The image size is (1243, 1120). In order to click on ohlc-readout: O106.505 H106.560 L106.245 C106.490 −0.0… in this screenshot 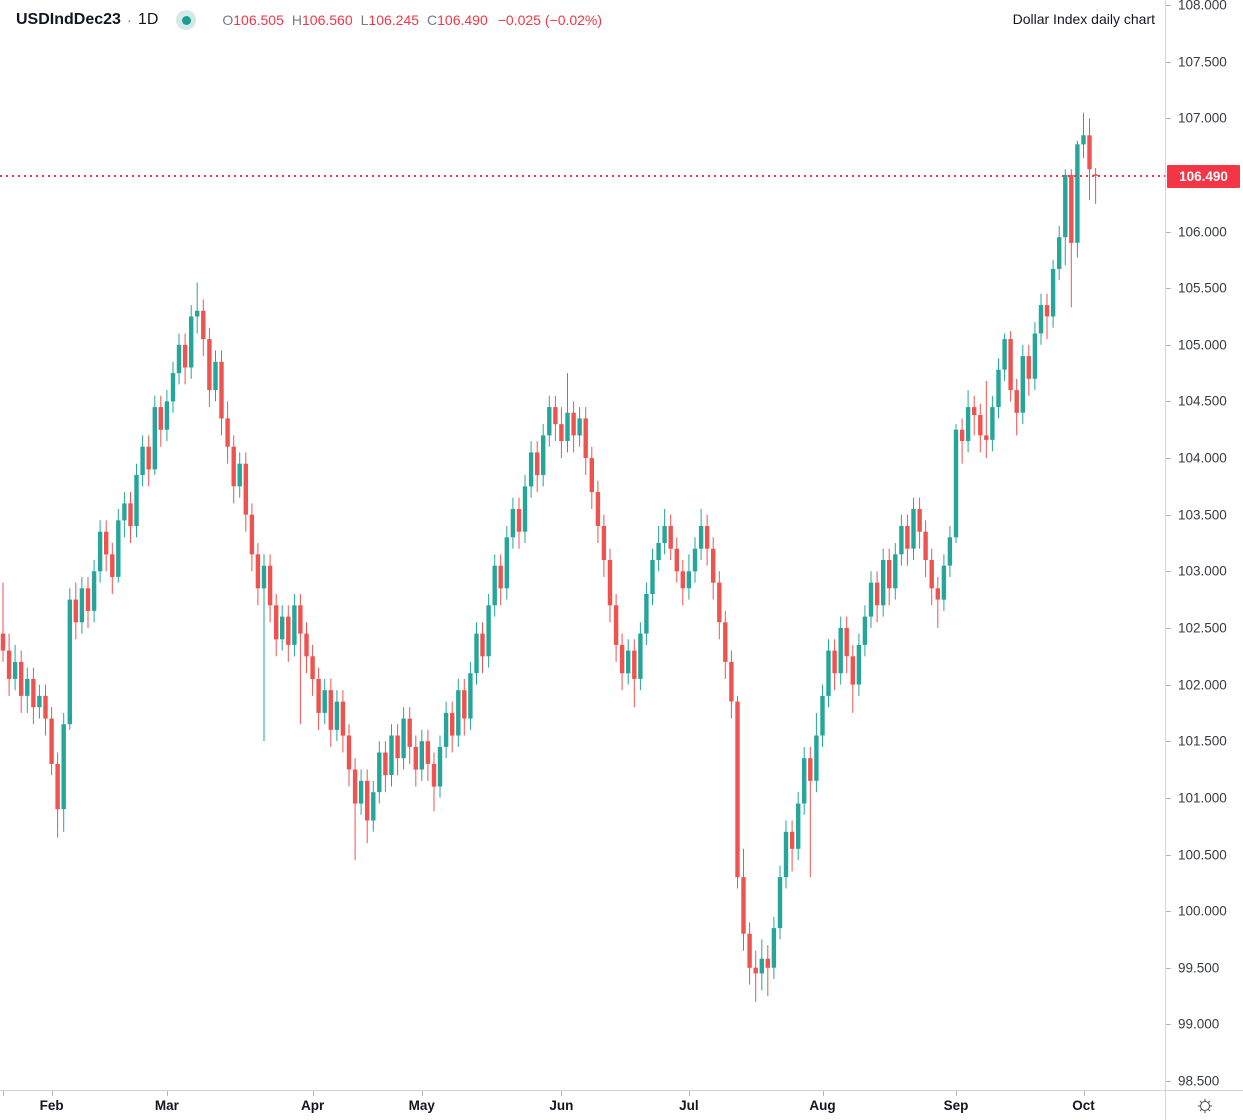, I will do `click(412, 20)`.